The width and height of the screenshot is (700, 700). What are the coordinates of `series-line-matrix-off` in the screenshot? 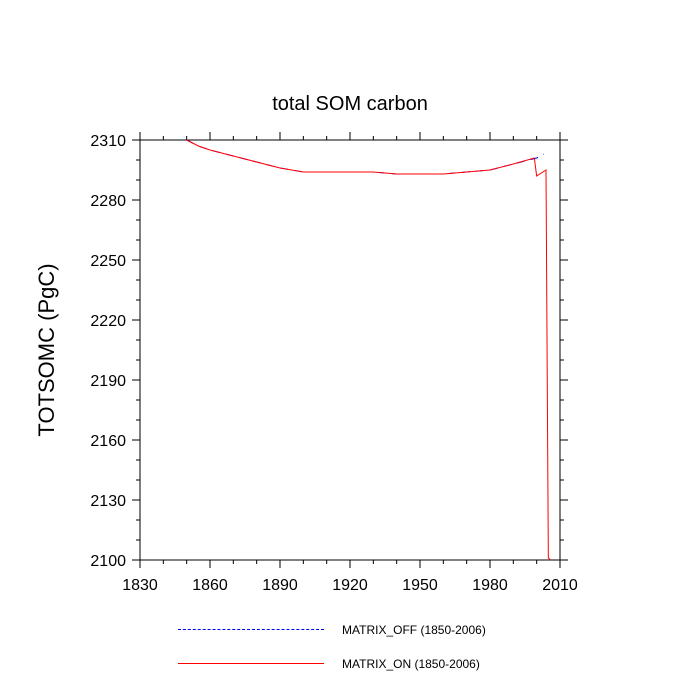 It's located at (365, 157).